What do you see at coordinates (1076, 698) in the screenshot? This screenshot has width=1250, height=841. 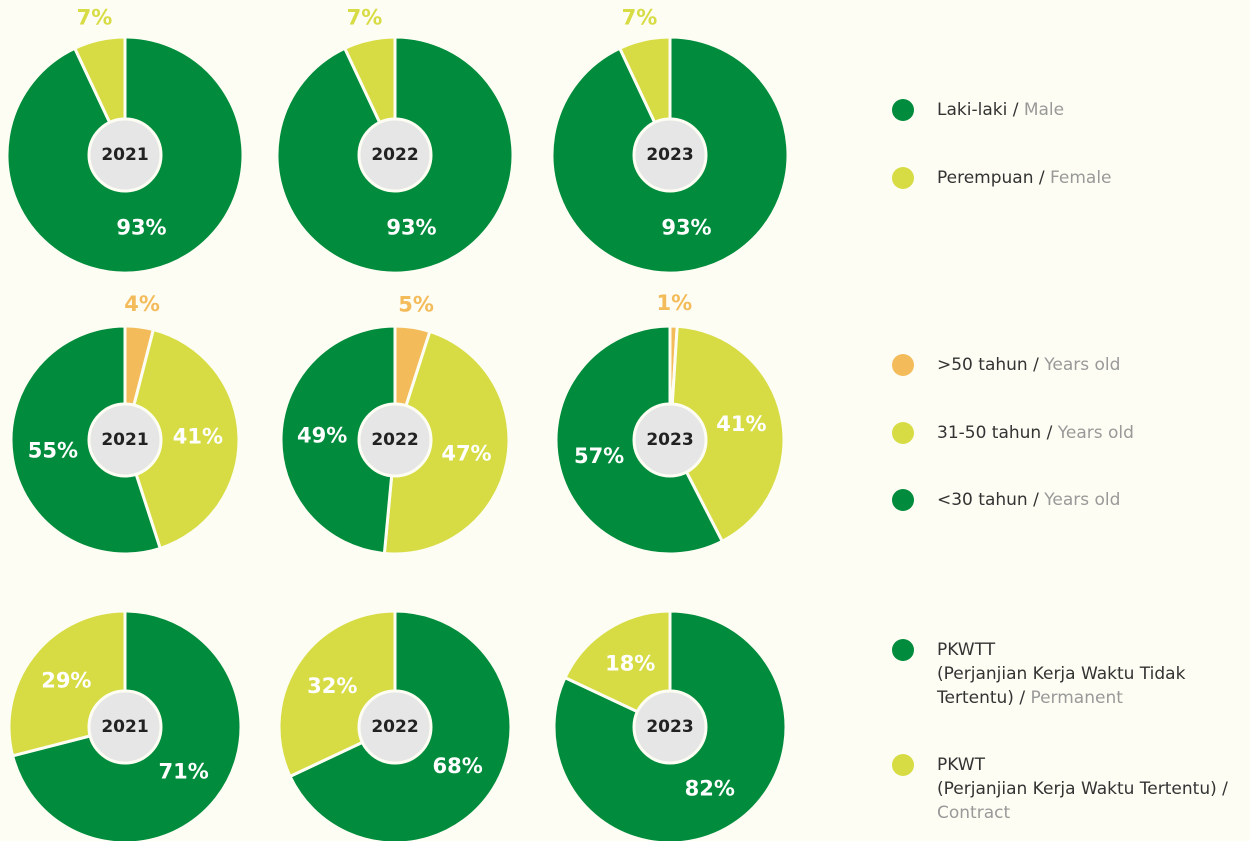 I see `legend-label-en: Permanent` at bounding box center [1076, 698].